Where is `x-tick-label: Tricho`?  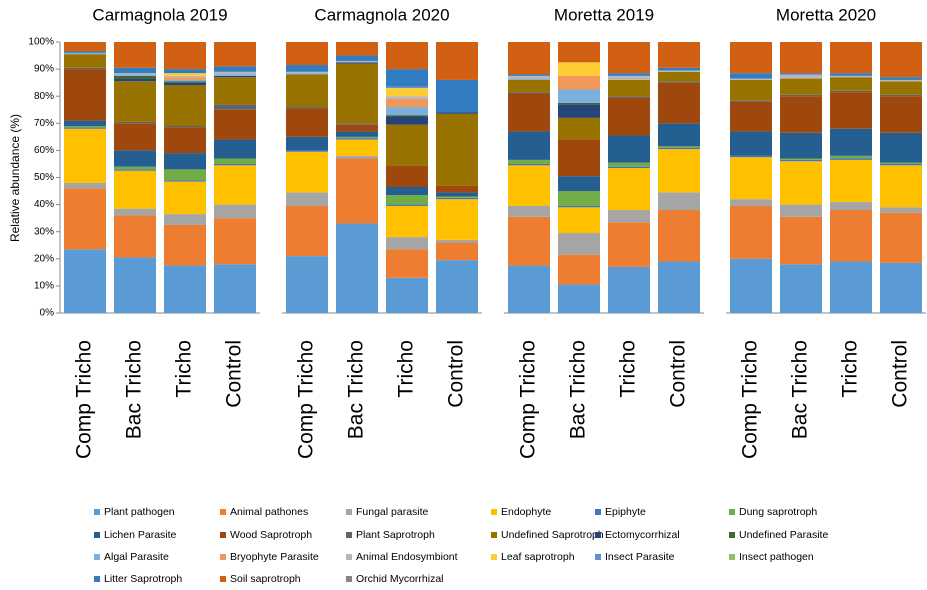
x-tick-label: Tricho is located at coordinates (406, 369).